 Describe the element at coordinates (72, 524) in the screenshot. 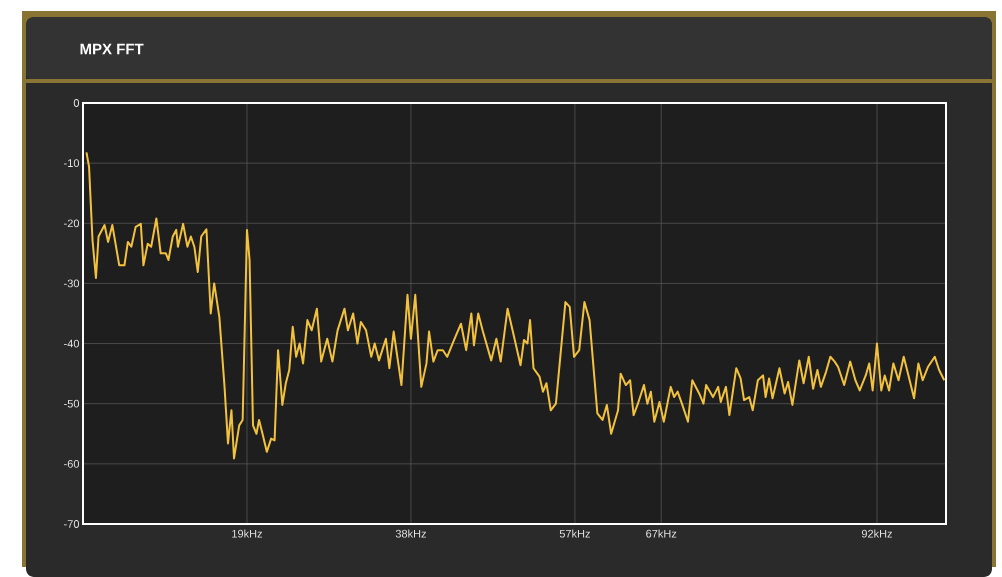

I see `y-tick-label: -70` at that location.